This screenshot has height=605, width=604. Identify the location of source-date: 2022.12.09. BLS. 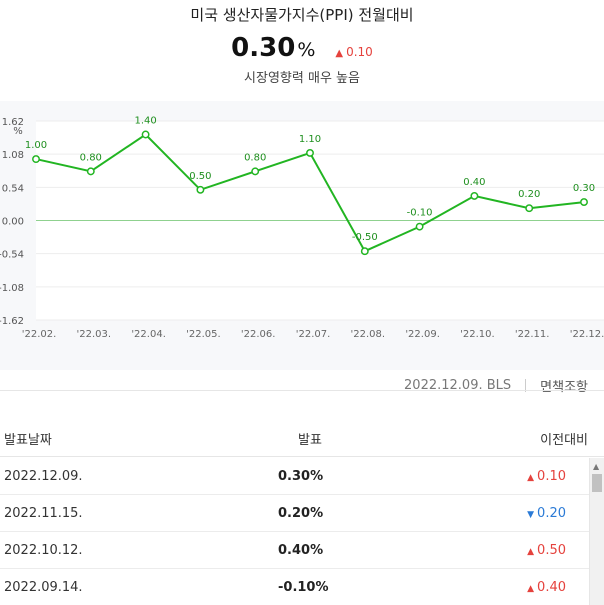
(458, 385).